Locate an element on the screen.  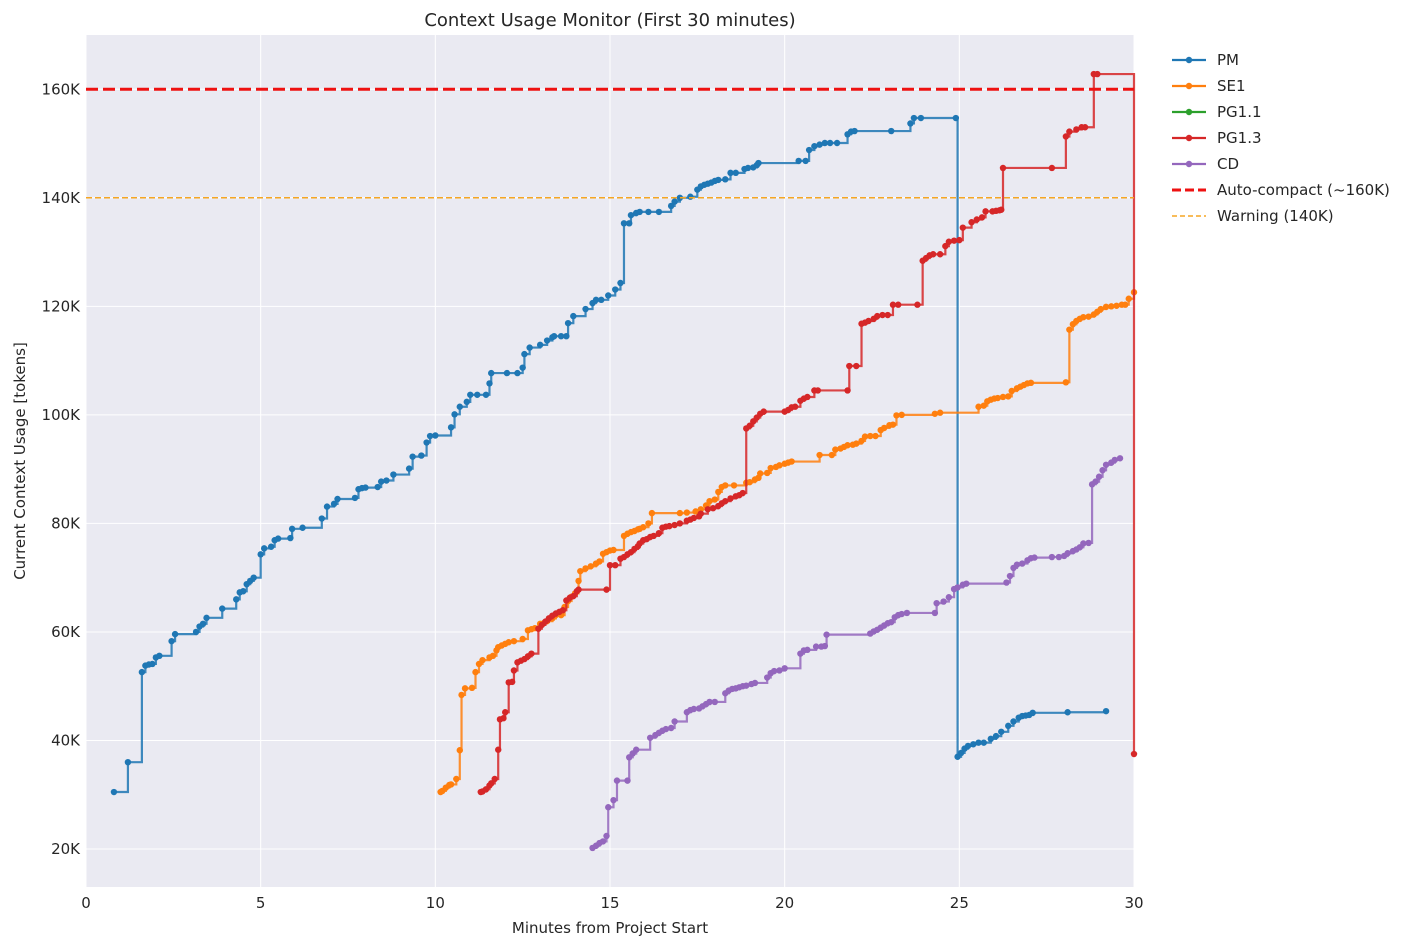
legend-label: Warning (140K) is located at coordinates (1275, 216).